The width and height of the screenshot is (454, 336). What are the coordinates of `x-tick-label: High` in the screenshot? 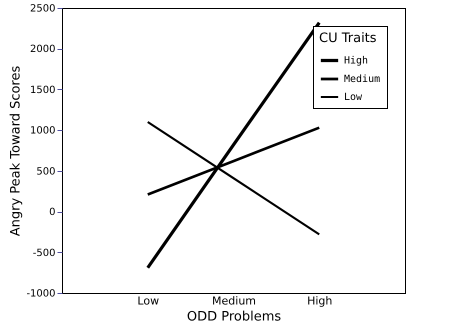 It's located at (319, 301).